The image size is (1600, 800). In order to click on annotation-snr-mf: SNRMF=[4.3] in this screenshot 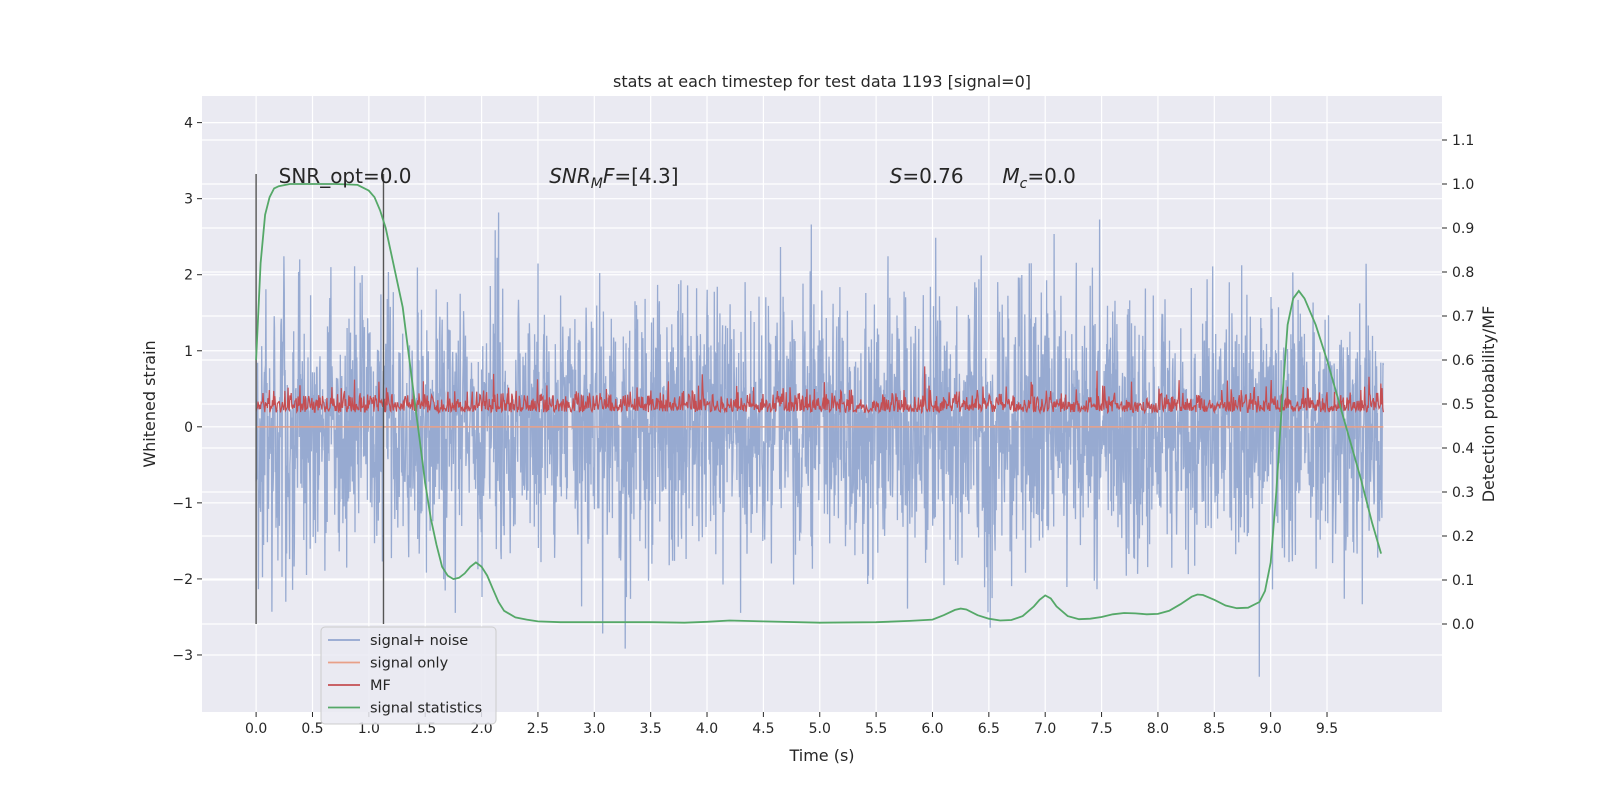, I will do `click(613, 178)`.